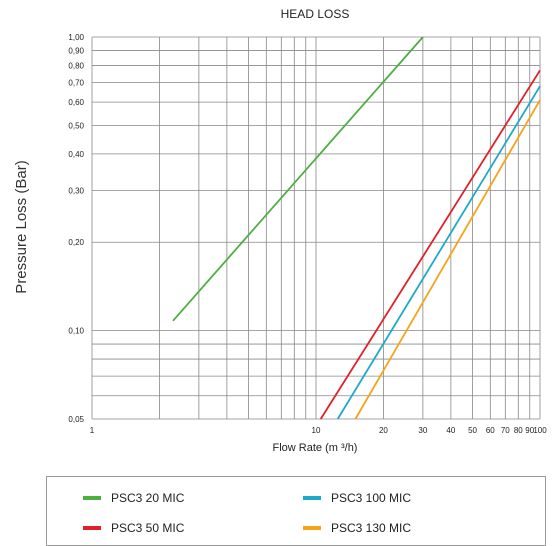  I want to click on y-tick-label: 0,90, so click(76, 50).